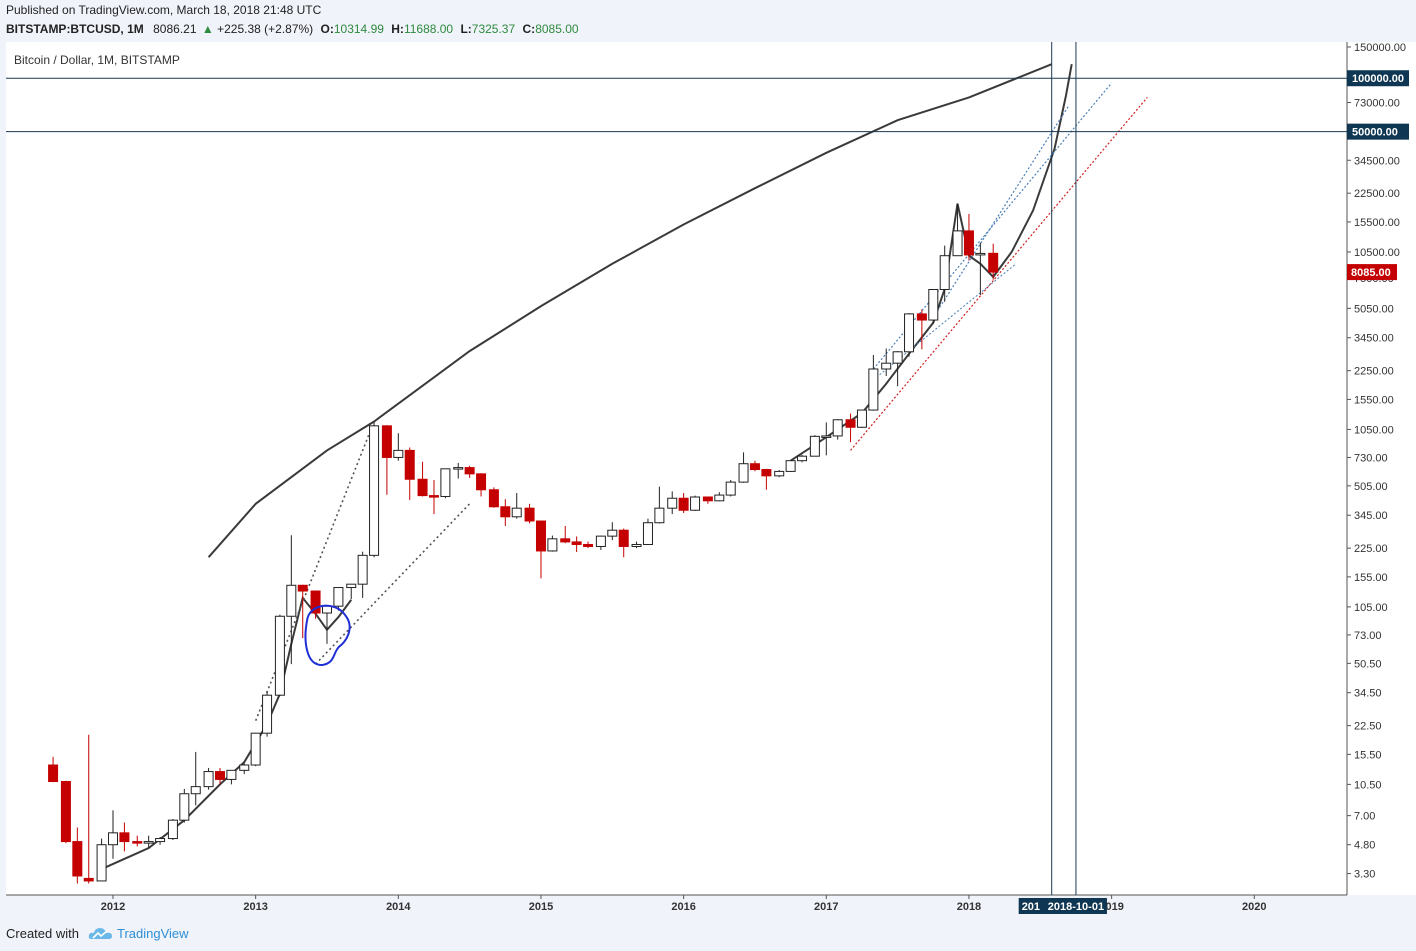 This screenshot has height=951, width=1416. I want to click on last-price-label-bg, so click(1372, 272).